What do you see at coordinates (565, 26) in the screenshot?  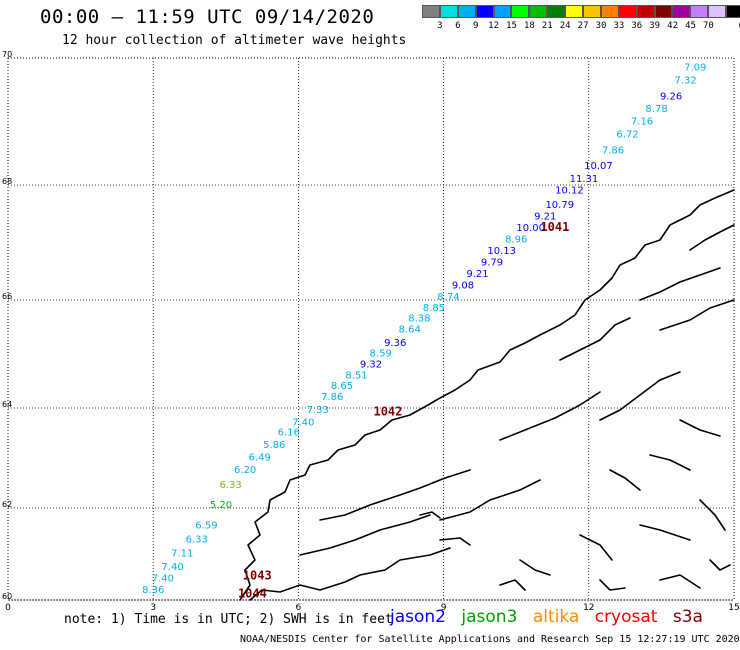 I see `colorbar-label: 24` at bounding box center [565, 26].